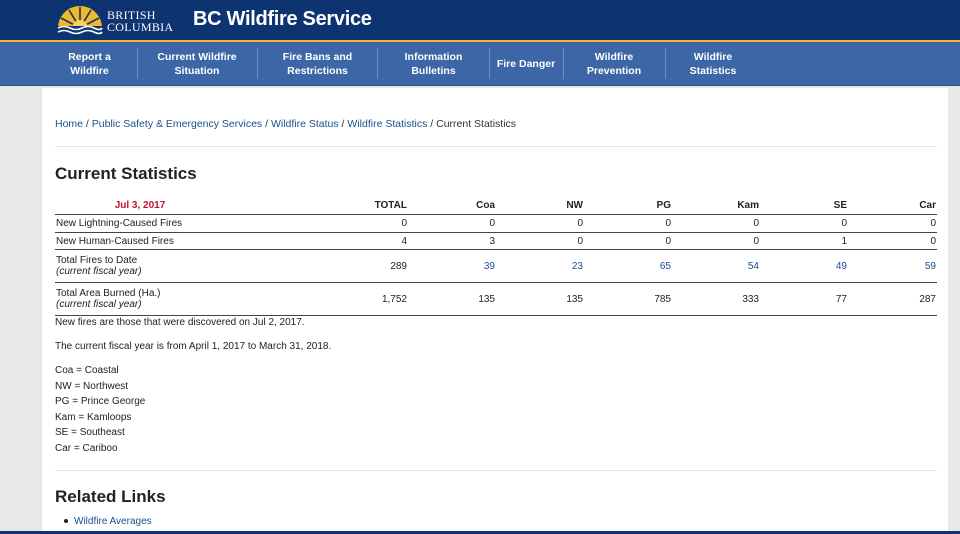 Image resolution: width=960 pixels, height=534 pixels. What do you see at coordinates (140, 27) in the screenshot?
I see `bc-wordmark-line2: COLUMBIA` at bounding box center [140, 27].